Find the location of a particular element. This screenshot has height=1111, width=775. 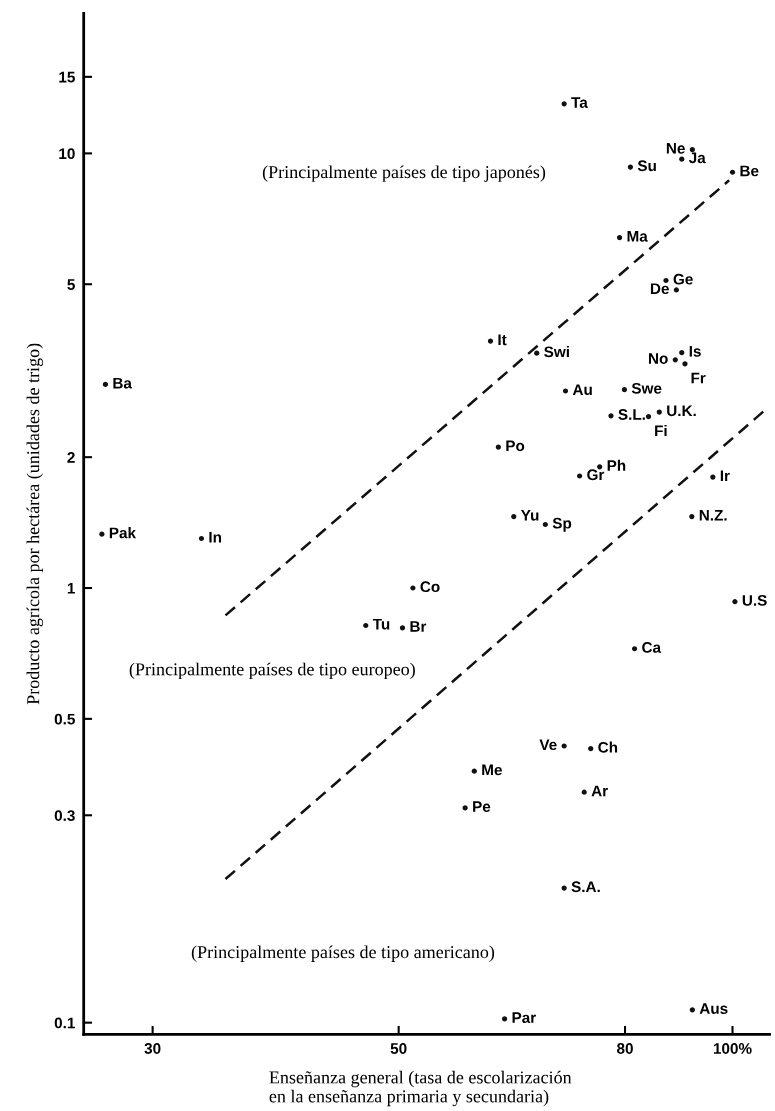

annotation: Sp is located at coordinates (562, 524).